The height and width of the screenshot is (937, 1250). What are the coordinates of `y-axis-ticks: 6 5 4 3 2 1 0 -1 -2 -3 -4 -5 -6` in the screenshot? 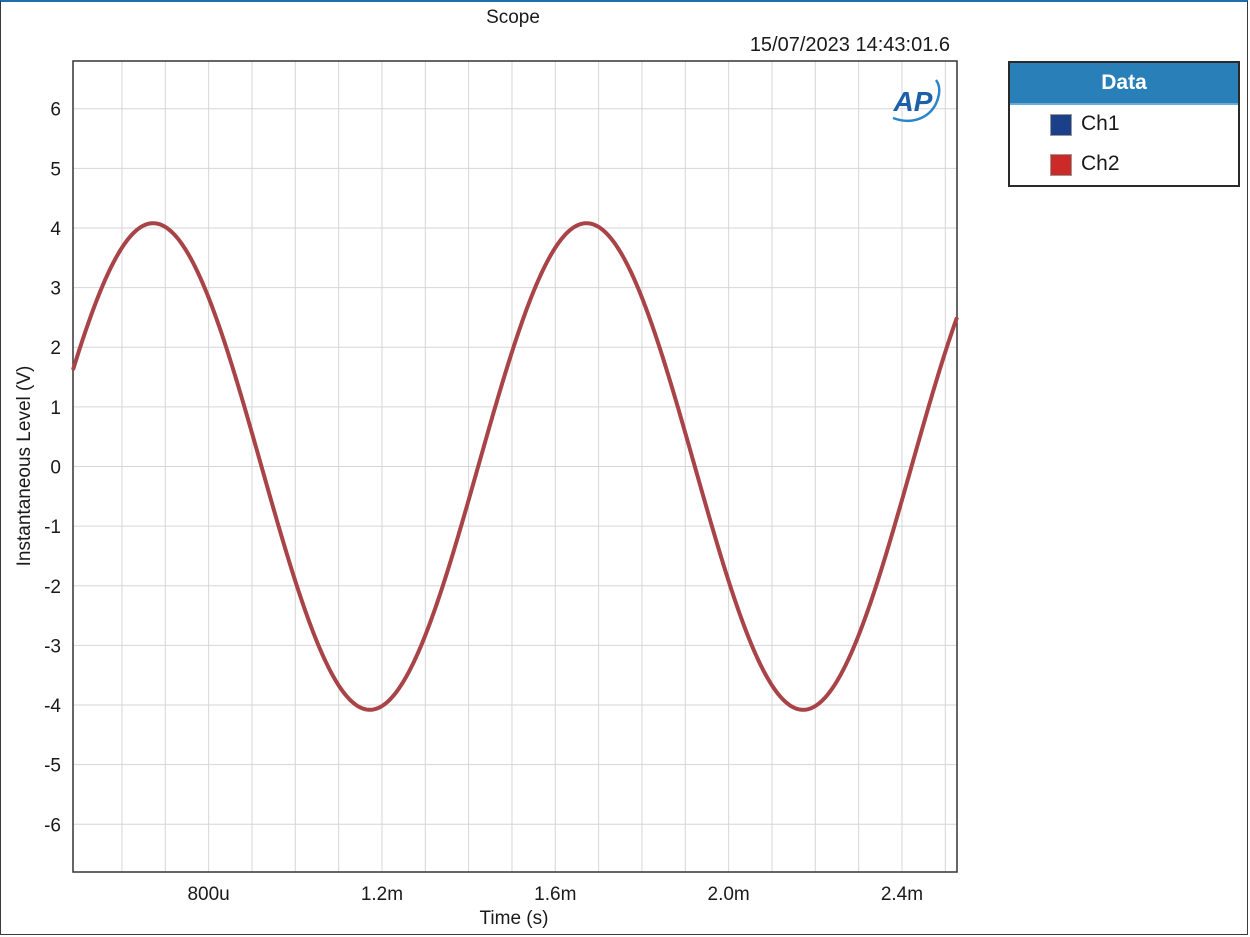 It's located at (52, 468).